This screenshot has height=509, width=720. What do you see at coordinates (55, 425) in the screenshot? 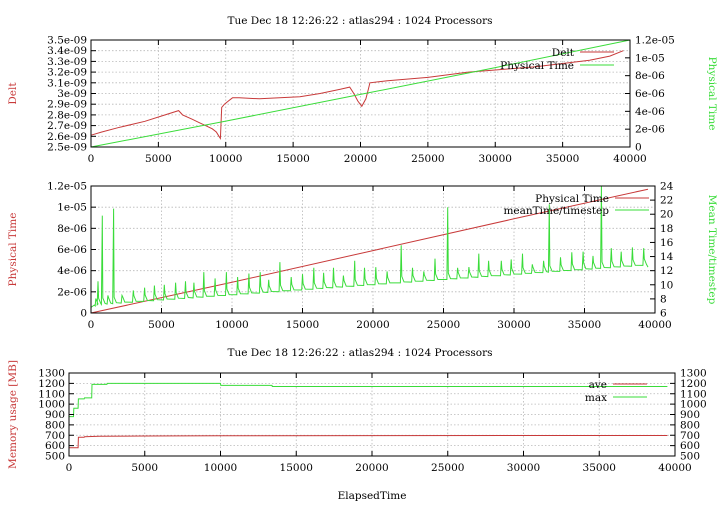
I see `y-left-tick-label: 800` at bounding box center [55, 425].